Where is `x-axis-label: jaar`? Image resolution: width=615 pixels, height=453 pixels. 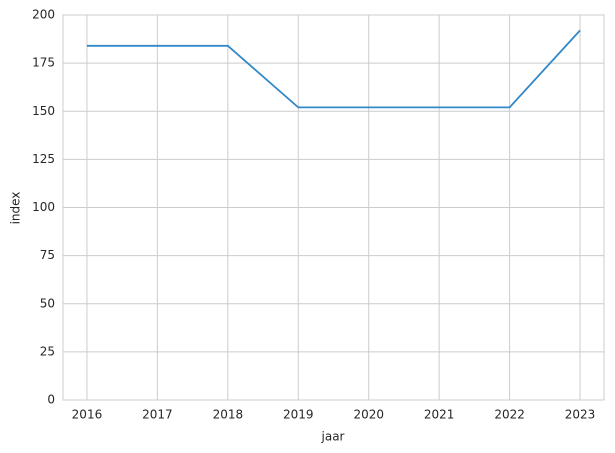
x-axis-label: jaar is located at coordinates (333, 437).